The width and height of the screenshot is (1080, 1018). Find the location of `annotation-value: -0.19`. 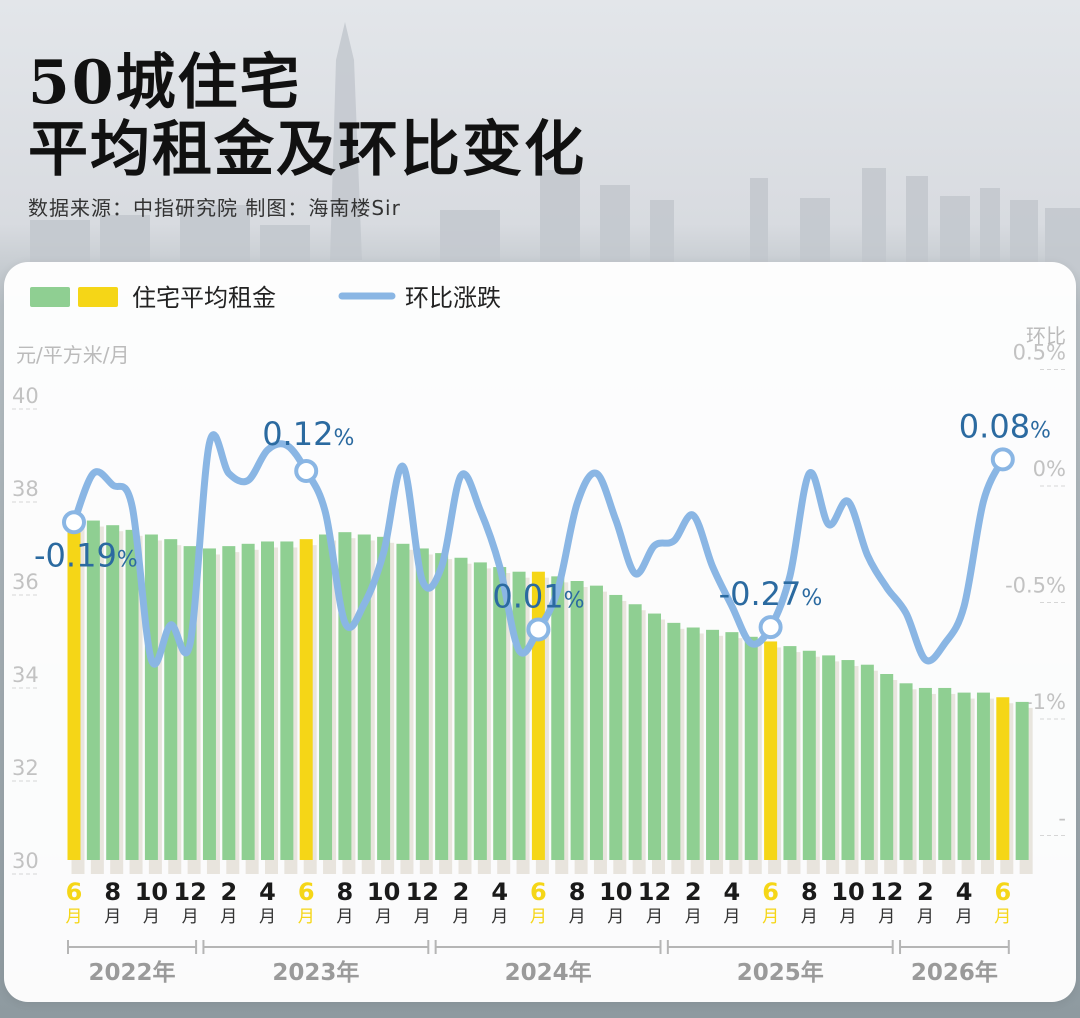

annotation-value: -0.19 is located at coordinates (75, 555).